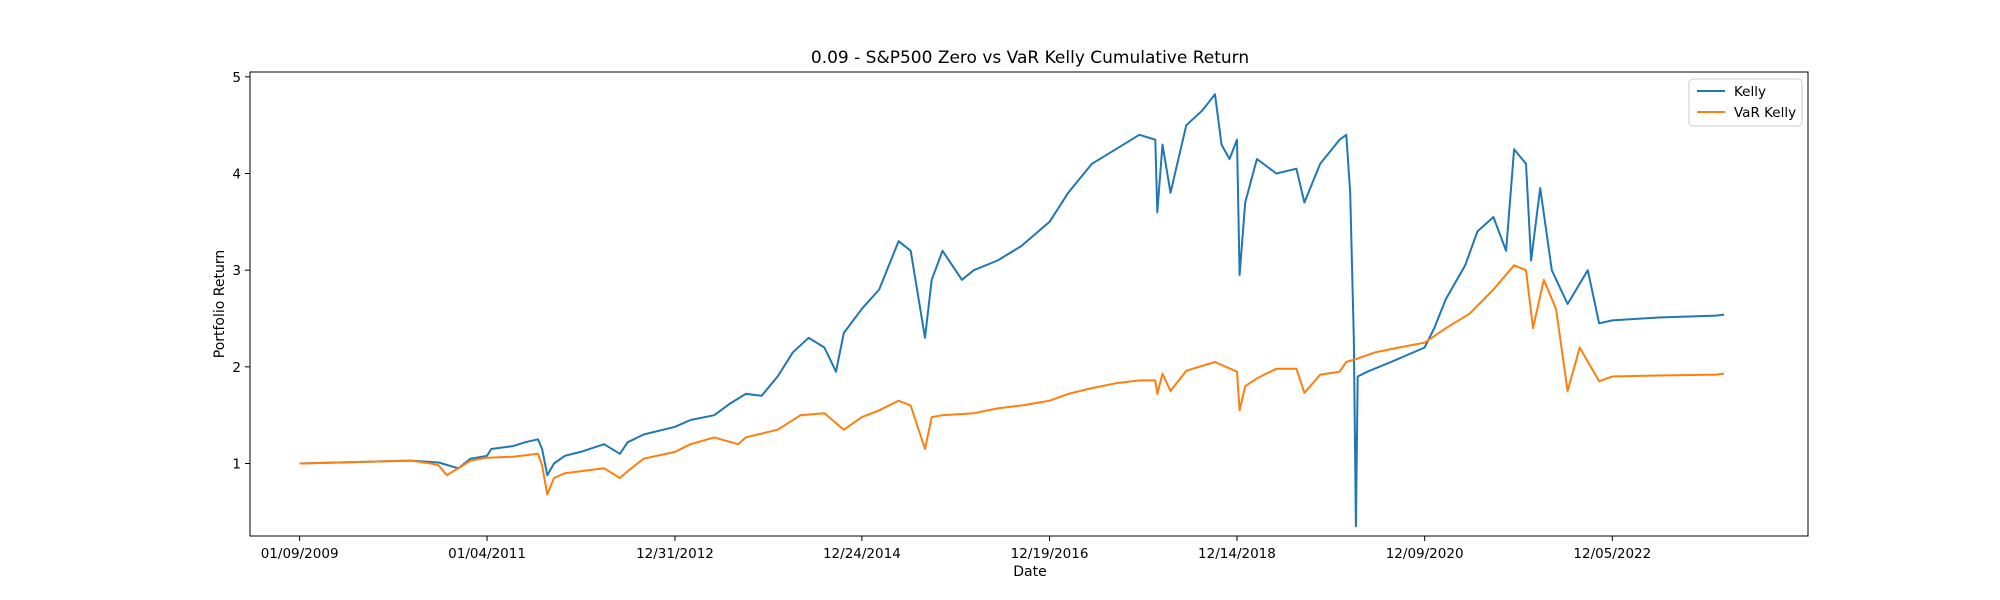  I want to click on x-tick-label: 12/09/2020, so click(1425, 554).